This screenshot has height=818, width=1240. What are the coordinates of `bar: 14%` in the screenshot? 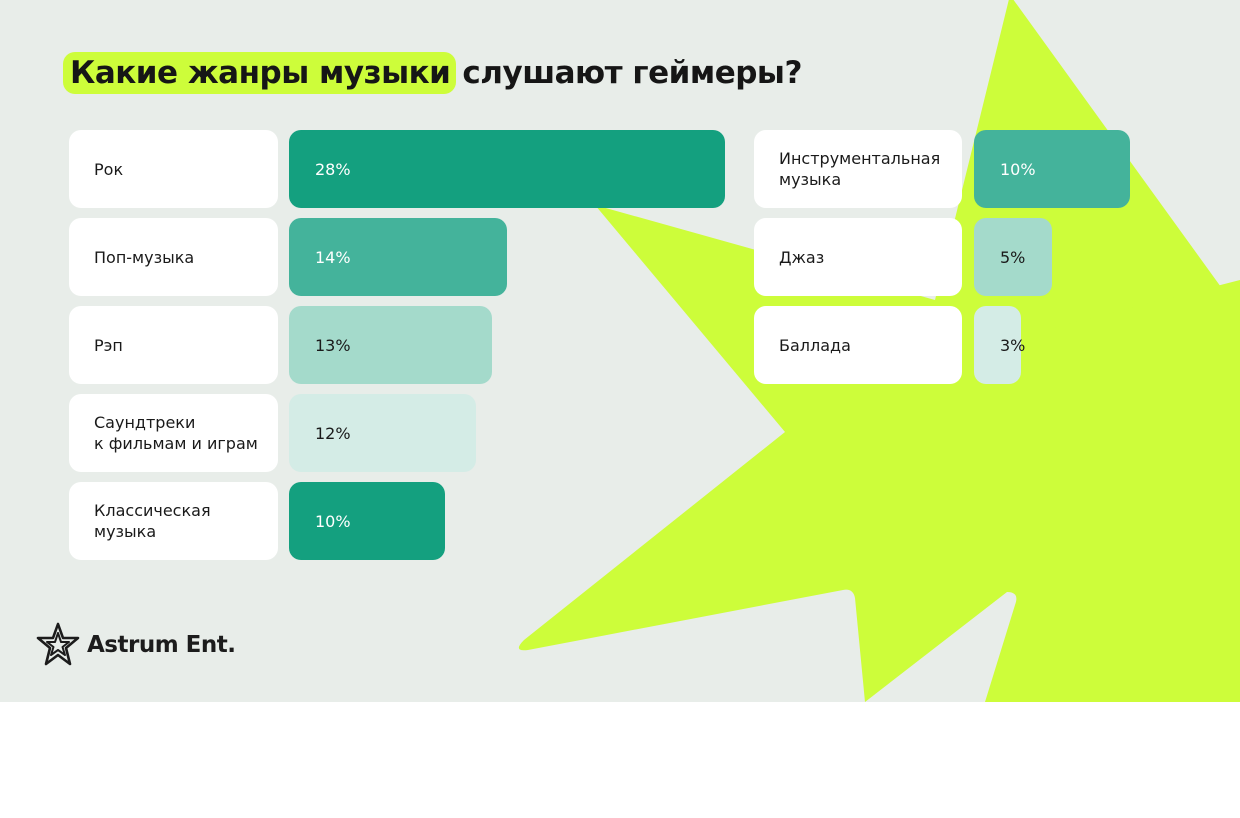 It's located at (398, 257).